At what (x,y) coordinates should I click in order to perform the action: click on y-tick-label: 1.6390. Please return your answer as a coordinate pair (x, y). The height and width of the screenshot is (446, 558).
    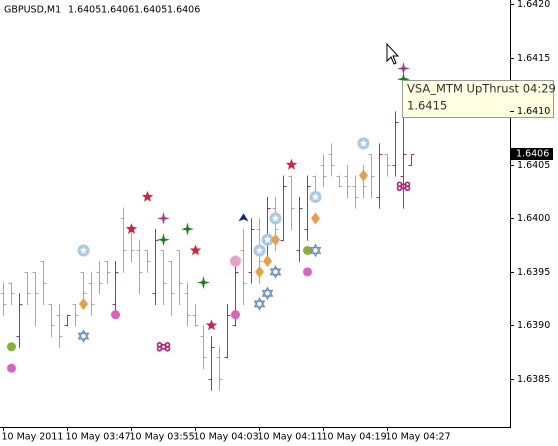
    Looking at the image, I should click on (533, 325).